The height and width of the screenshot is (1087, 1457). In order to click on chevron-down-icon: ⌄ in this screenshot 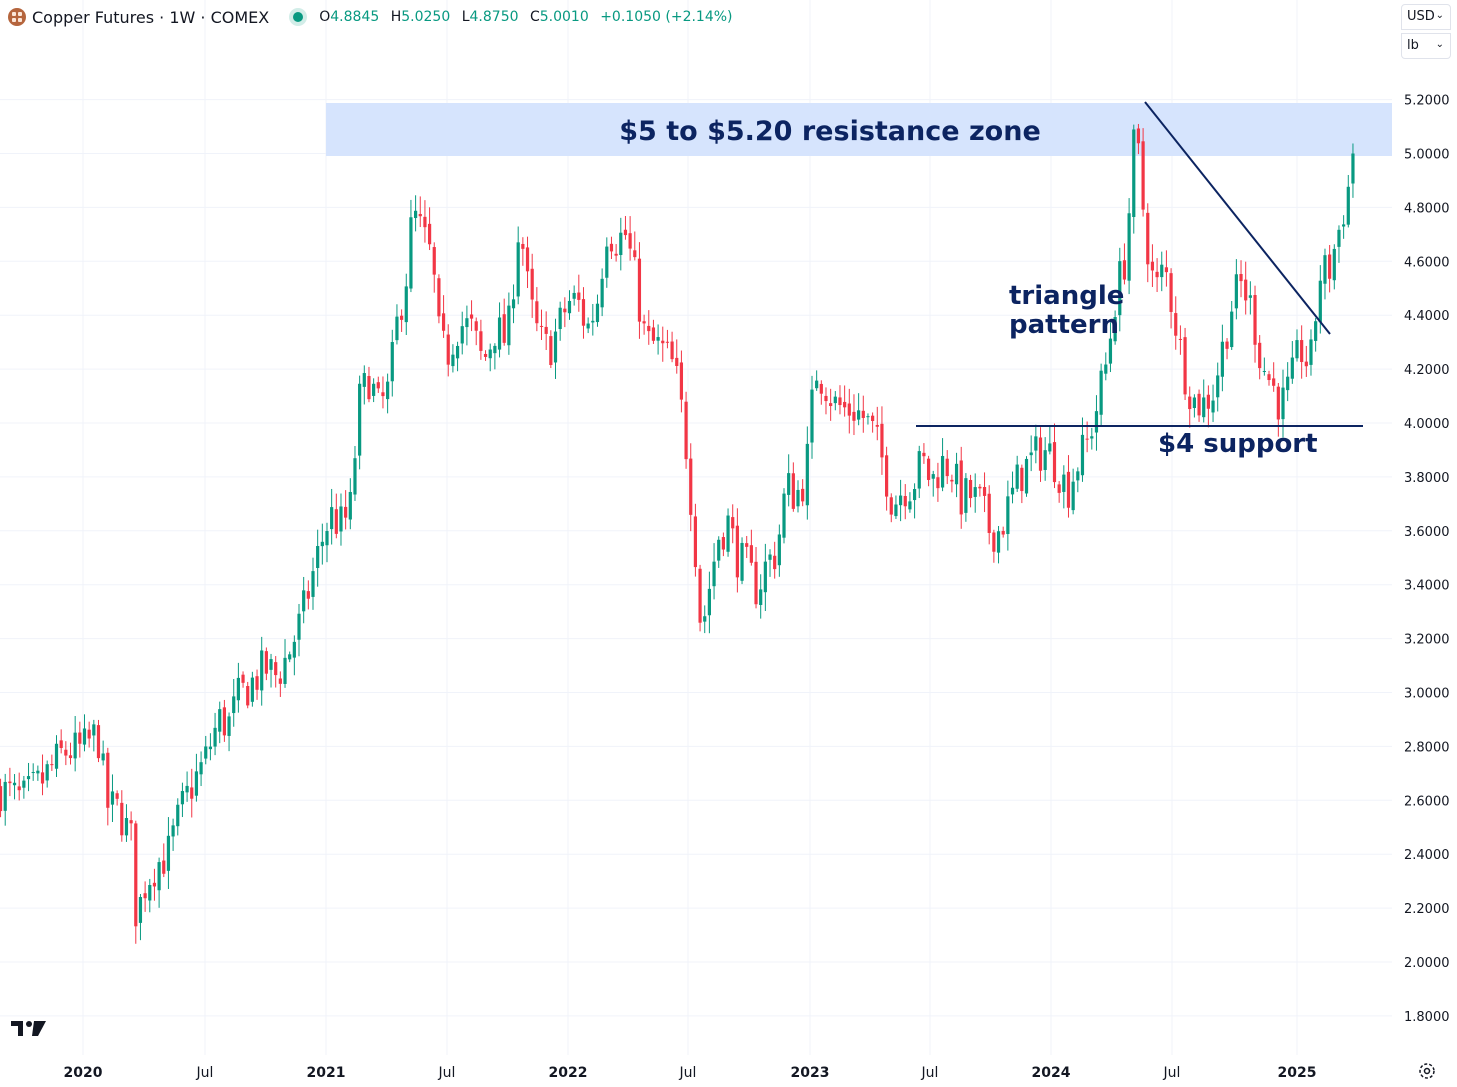, I will do `click(1439, 15)`.